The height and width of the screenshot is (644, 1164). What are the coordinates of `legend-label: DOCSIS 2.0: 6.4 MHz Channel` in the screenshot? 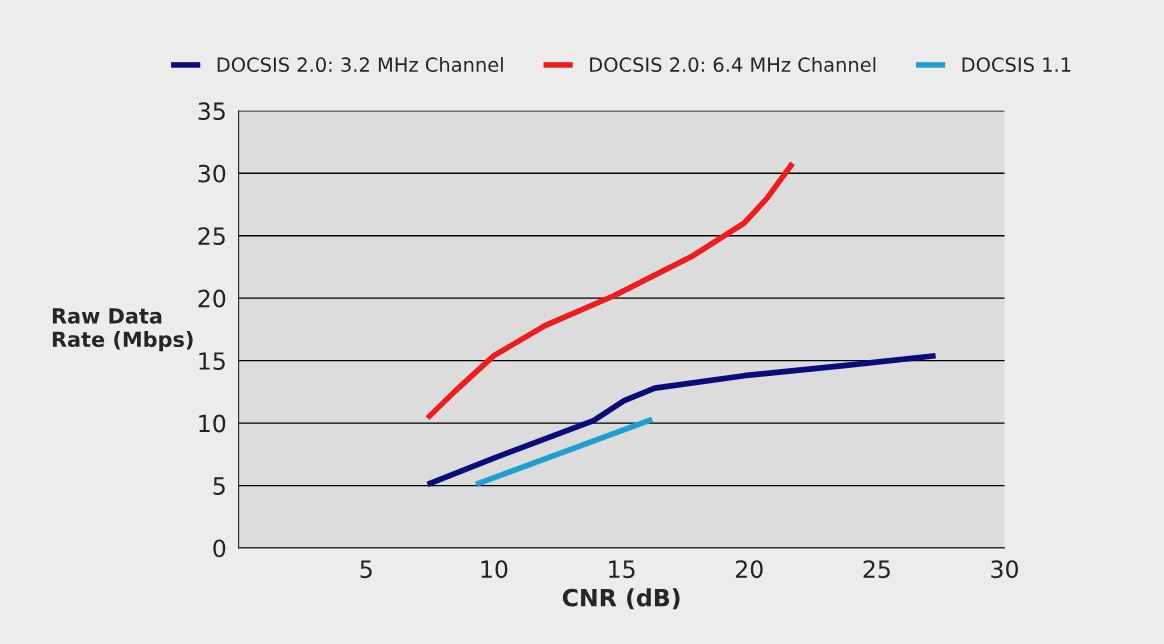 It's located at (733, 64).